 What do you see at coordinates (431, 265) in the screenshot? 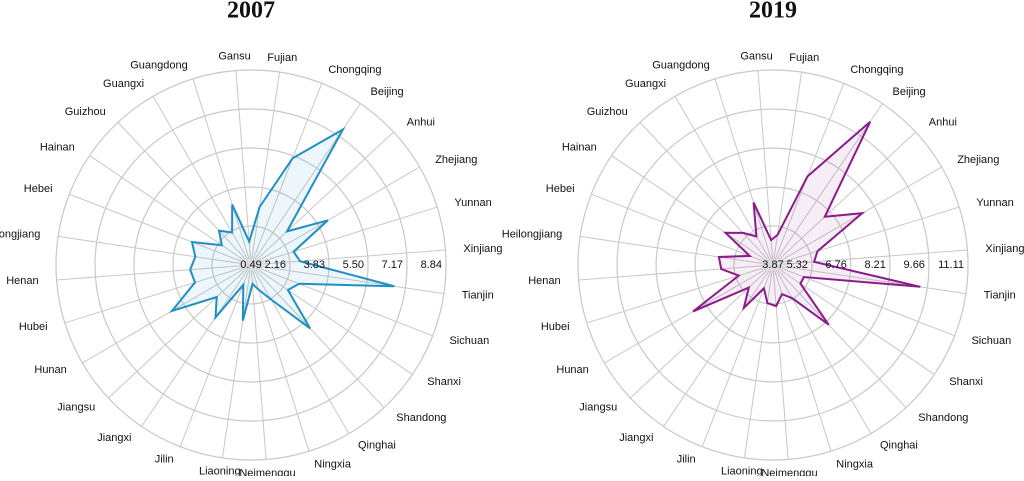
I see `radial-tick-label: 8.84` at bounding box center [431, 265].